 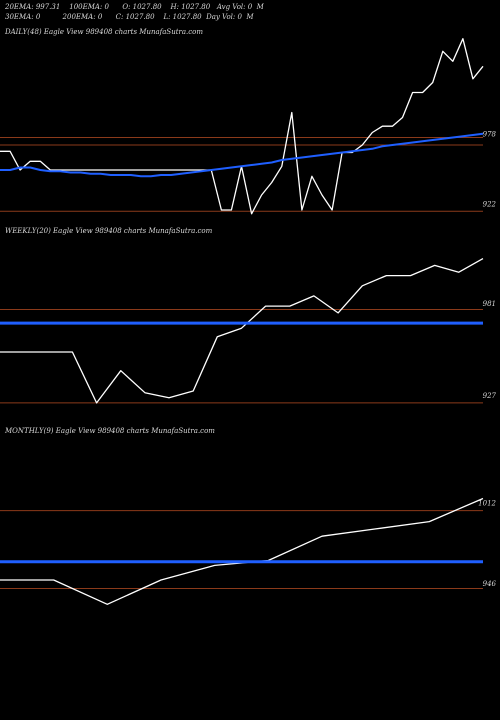 What do you see at coordinates (240, 7) in the screenshot?
I see `avg-vol-label: Avg Vol: 0 M` at bounding box center [240, 7].